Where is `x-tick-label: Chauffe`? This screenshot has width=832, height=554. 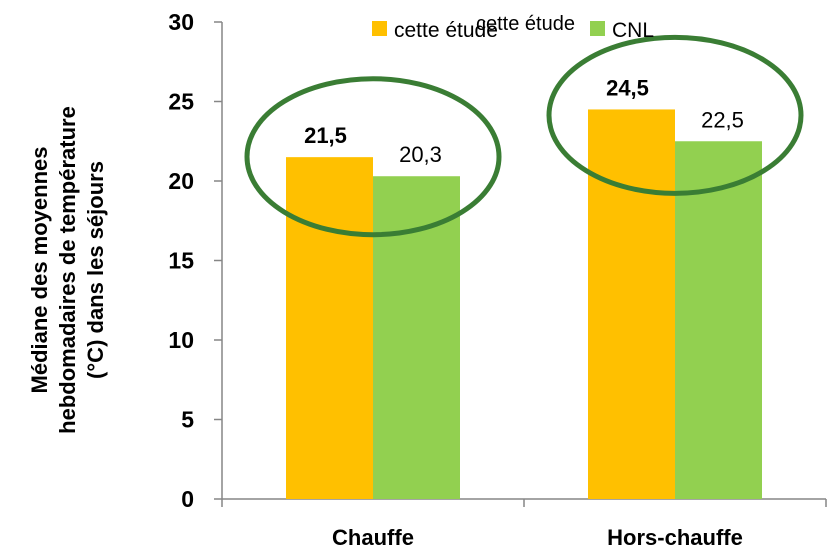 x-tick-label: Chauffe is located at coordinates (373, 537).